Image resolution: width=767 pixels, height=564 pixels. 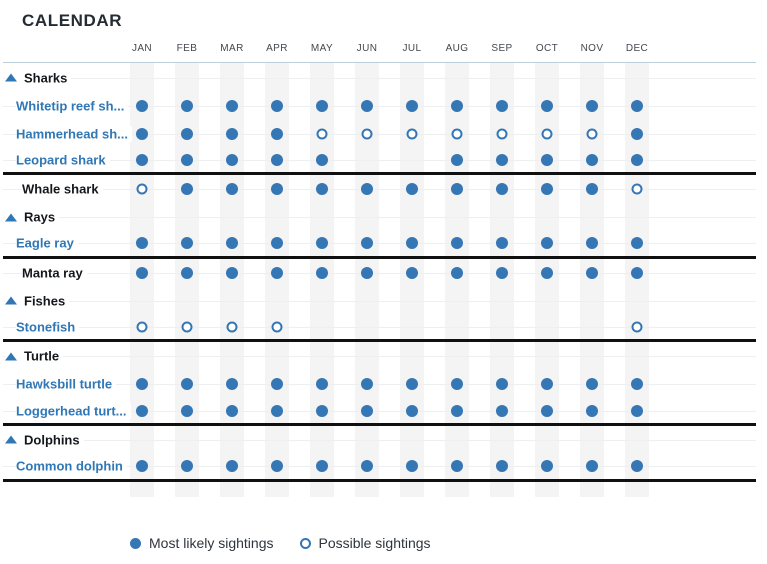 What do you see at coordinates (305, 543) in the screenshot?
I see `possible-legend-dot` at bounding box center [305, 543].